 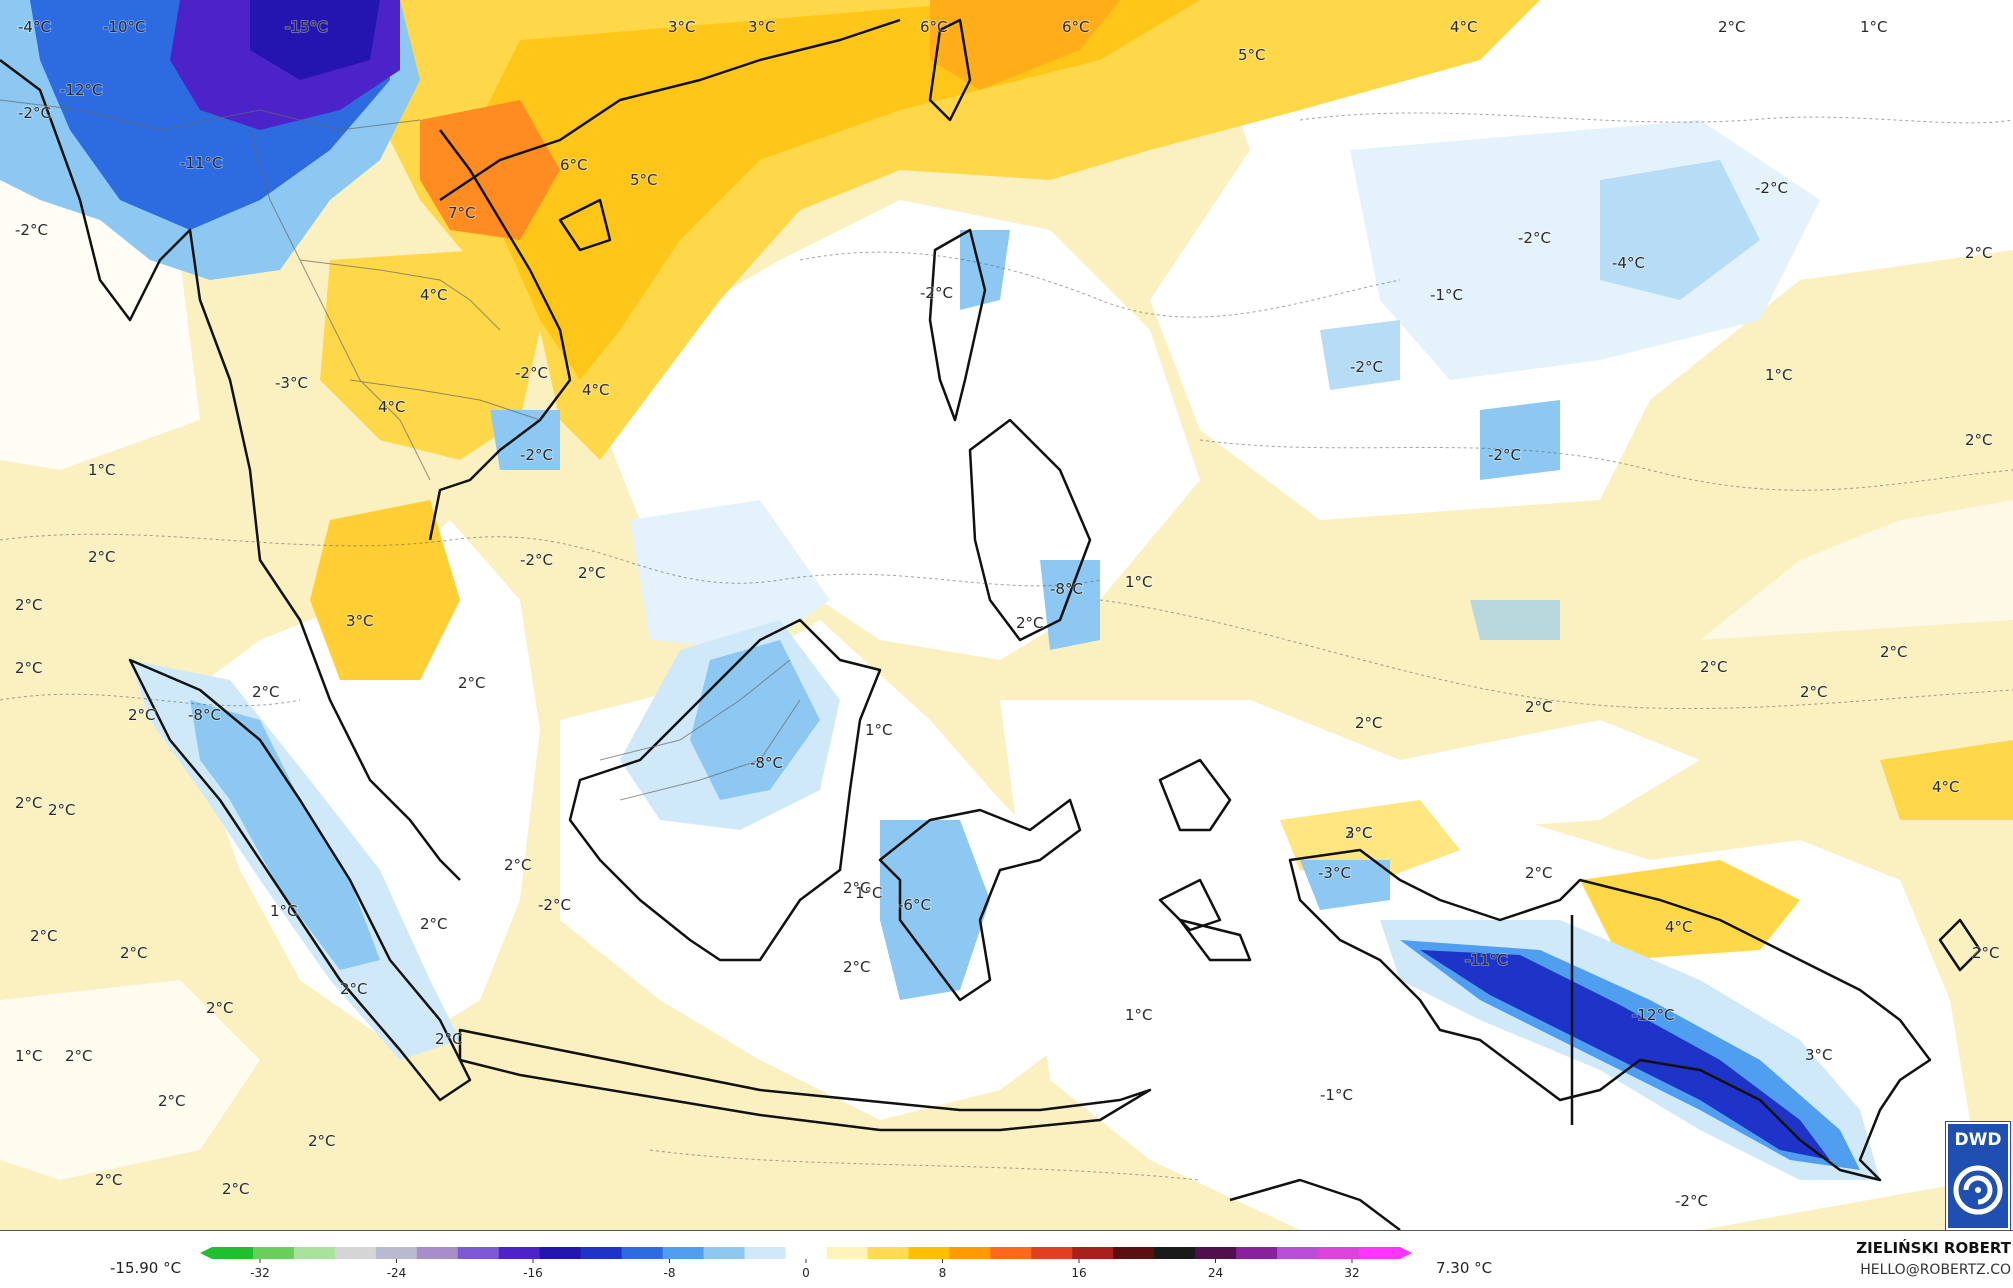 I want to click on temp-label: -8°C, so click(x=766, y=763).